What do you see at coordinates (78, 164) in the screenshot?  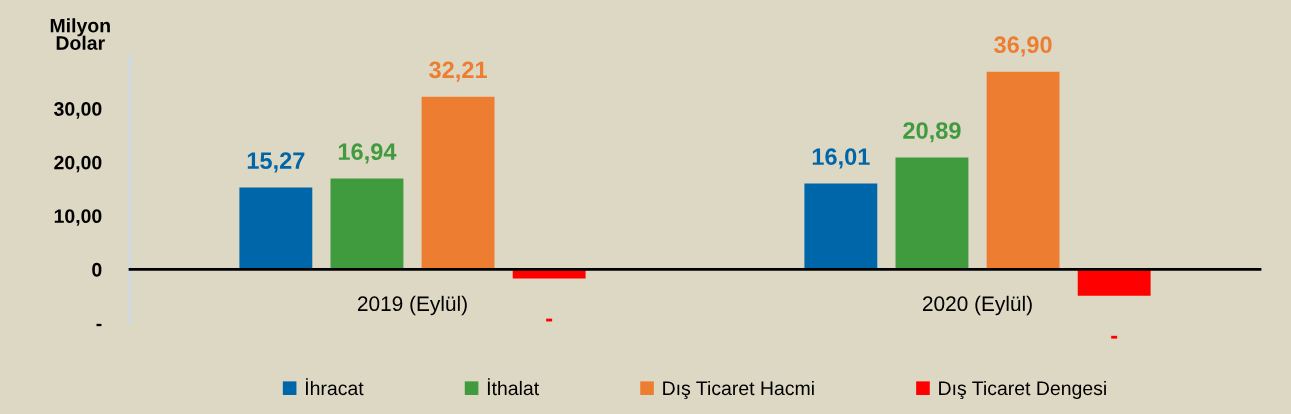 I see `y-tick-label: 20,00` at bounding box center [78, 164].